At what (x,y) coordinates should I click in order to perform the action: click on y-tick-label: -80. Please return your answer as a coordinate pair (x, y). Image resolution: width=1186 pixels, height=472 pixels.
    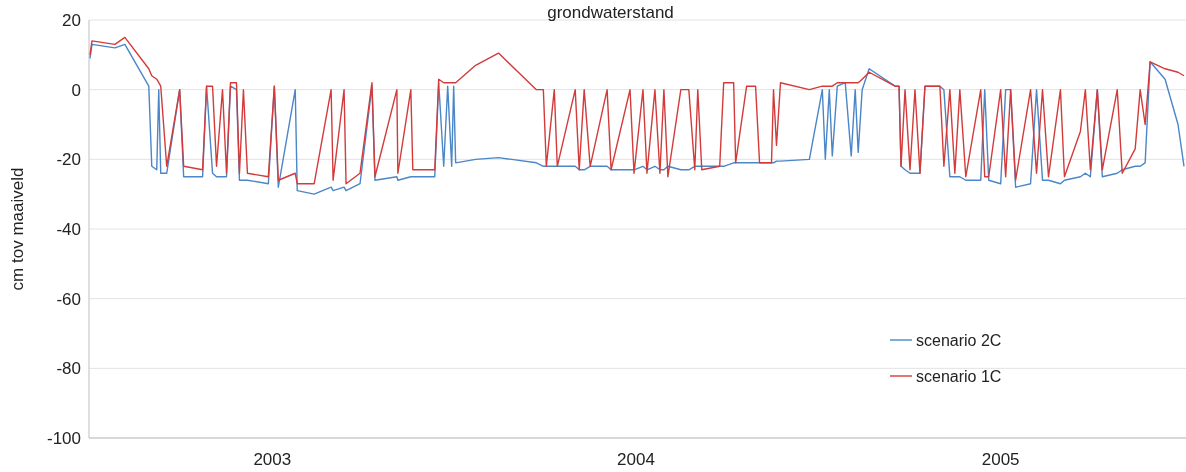
    Looking at the image, I should click on (68, 369).